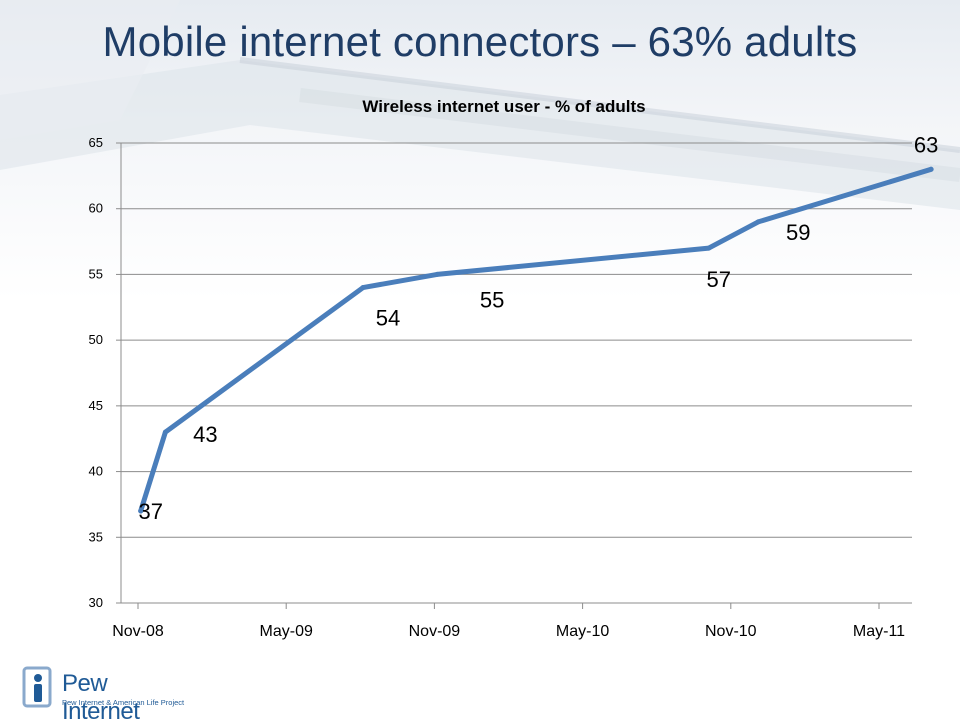 This screenshot has height=726, width=960. Describe the element at coordinates (96, 405) in the screenshot. I see `y-tick-label: 45` at that location.